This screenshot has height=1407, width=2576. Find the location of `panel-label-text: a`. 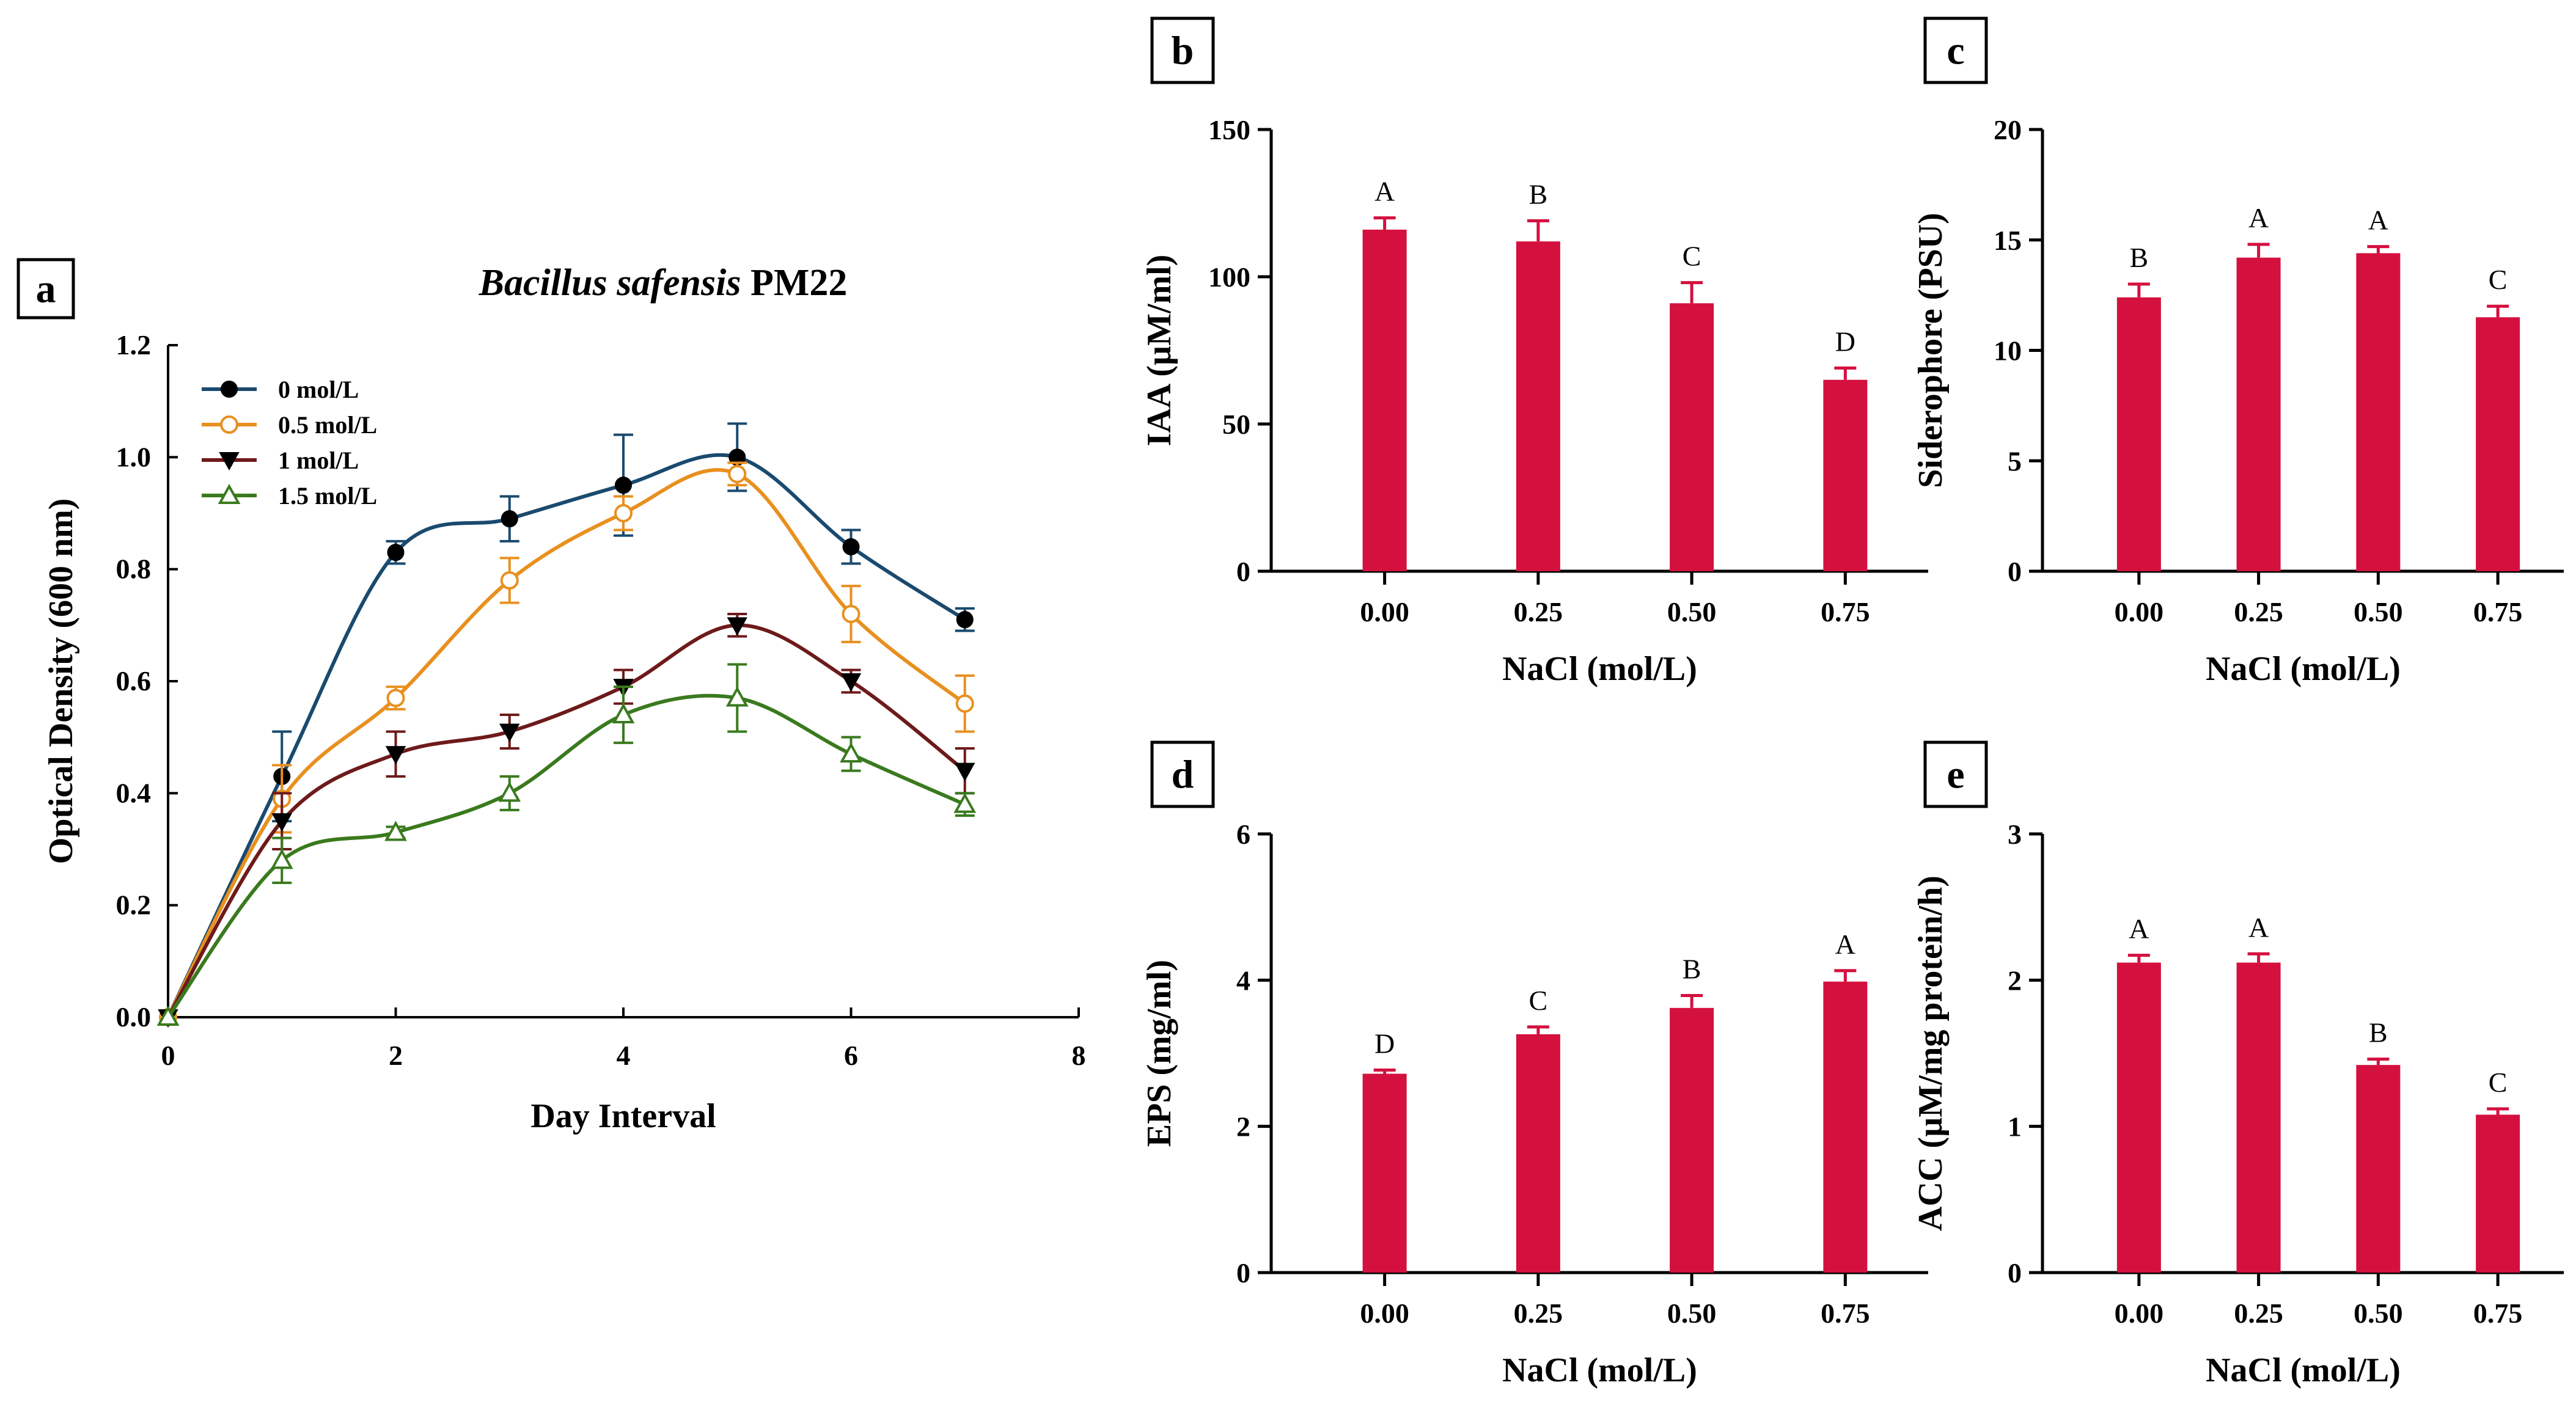

panel-label-text: a is located at coordinates (46, 289).